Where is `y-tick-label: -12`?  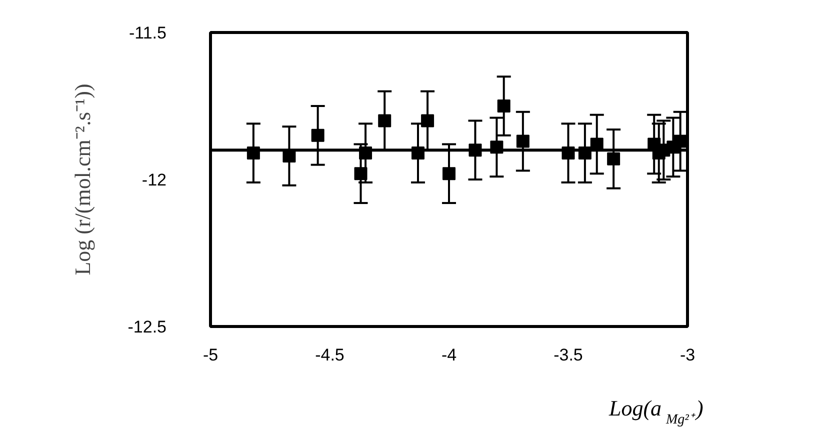
y-tick-label: -12 is located at coordinates (154, 180).